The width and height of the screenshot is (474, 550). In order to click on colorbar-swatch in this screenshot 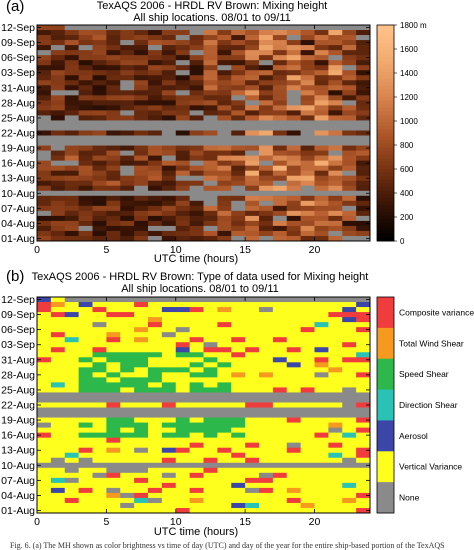, I will do `click(385, 167)`.